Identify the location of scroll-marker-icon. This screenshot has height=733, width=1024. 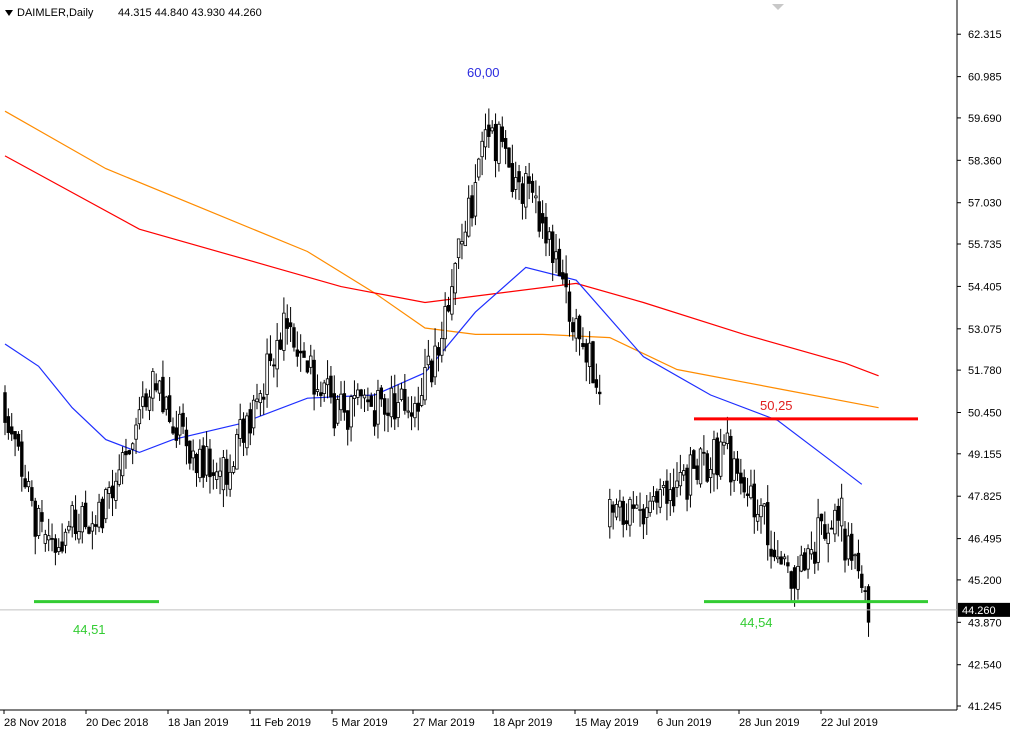
(778, 7).